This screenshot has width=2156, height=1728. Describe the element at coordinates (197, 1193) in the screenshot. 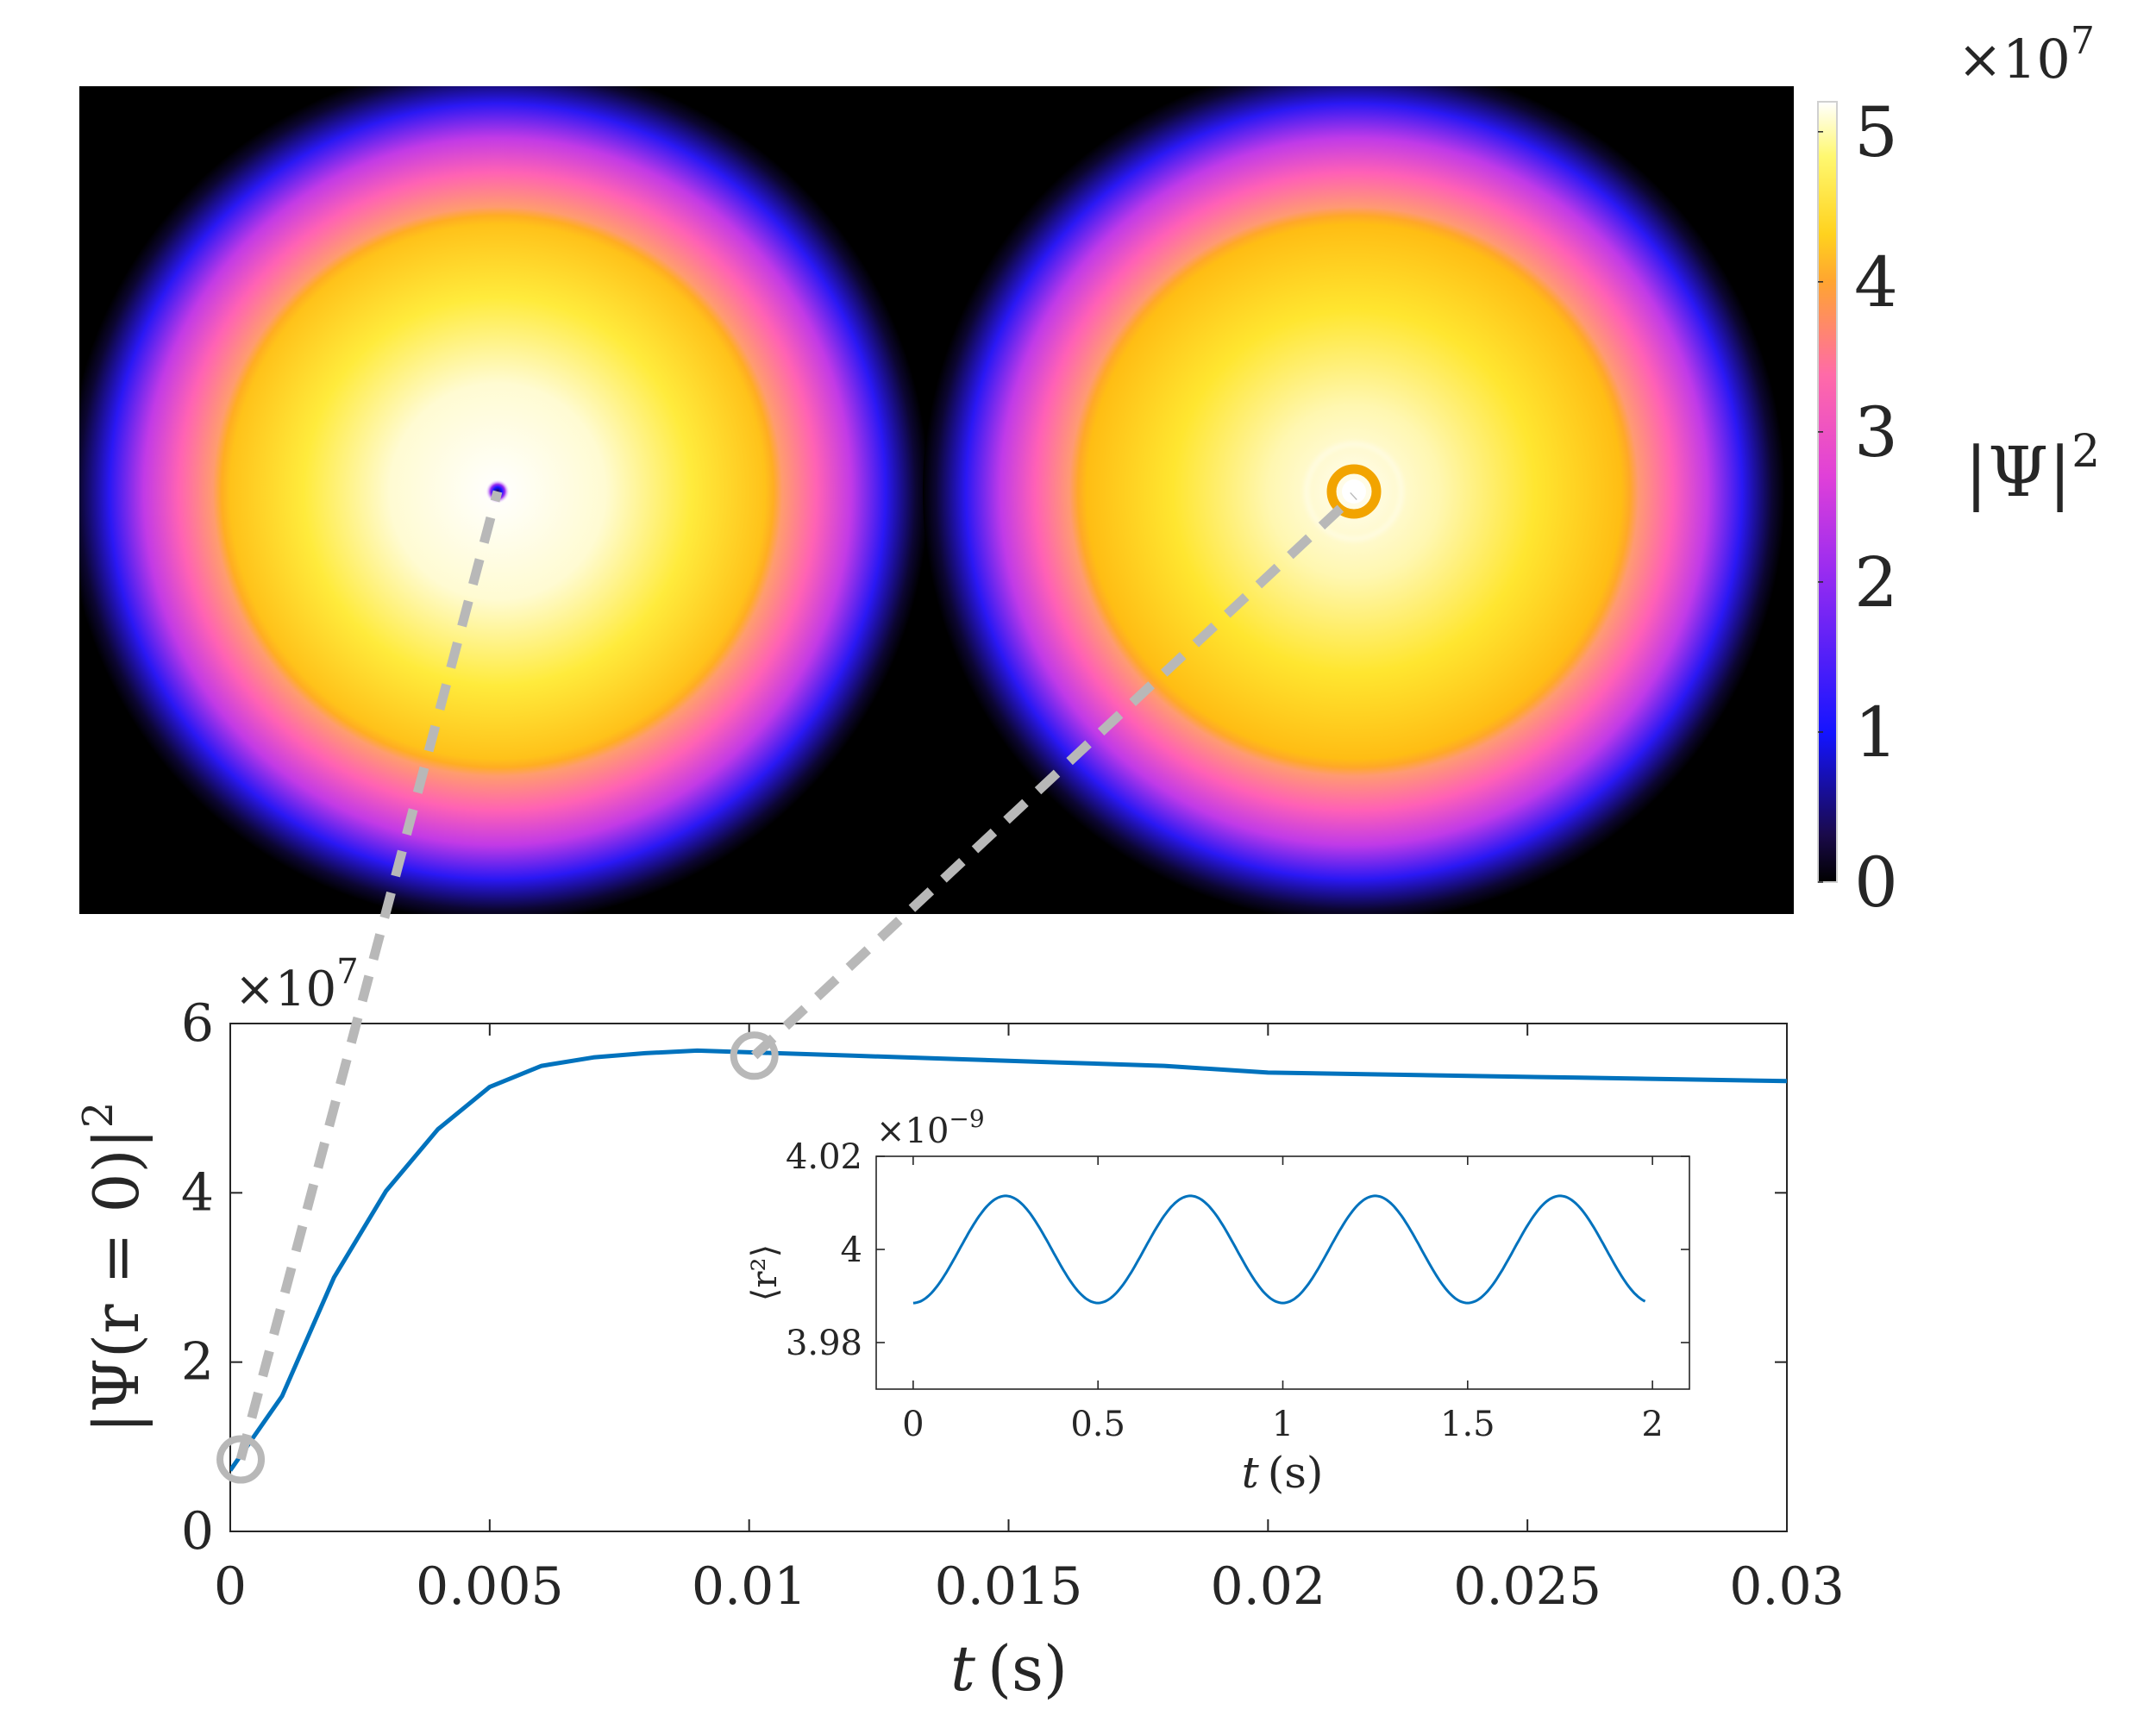

I see `main-y-tick-label: 4` at that location.